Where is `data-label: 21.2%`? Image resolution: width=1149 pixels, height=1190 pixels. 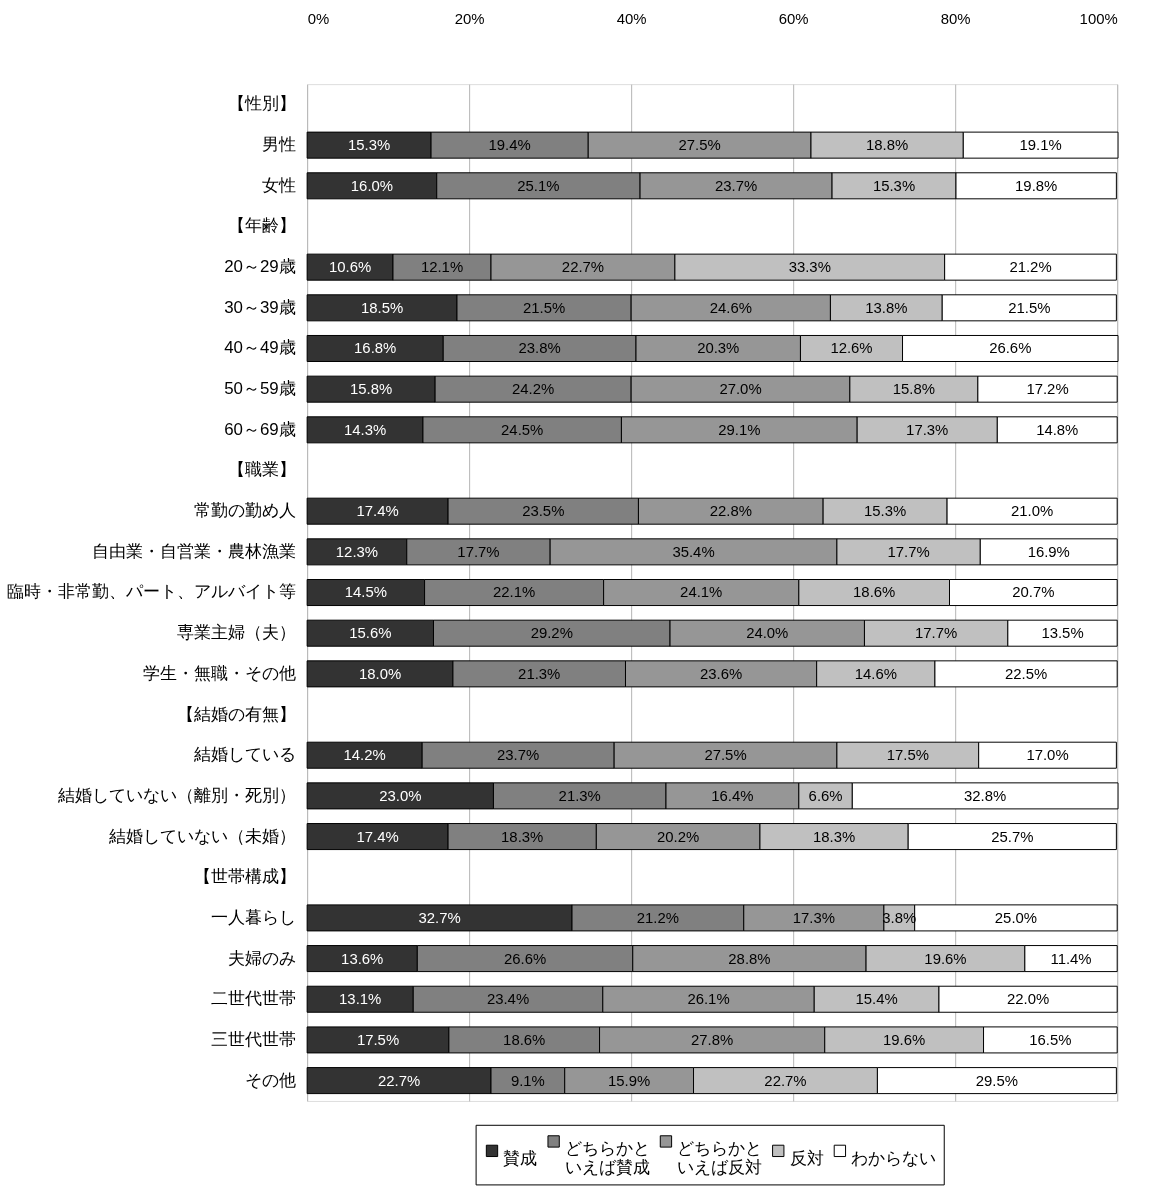 data-label: 21.2% is located at coordinates (657, 917).